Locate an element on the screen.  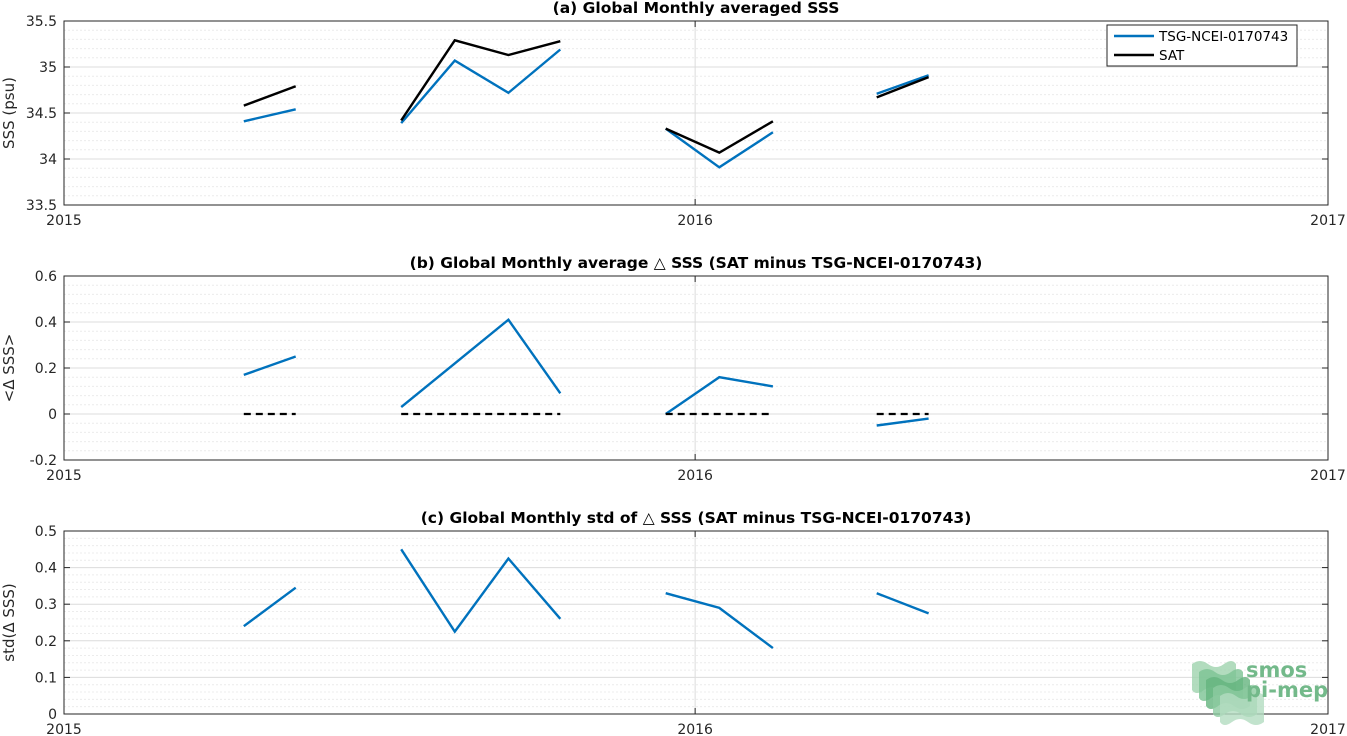
y-tick-label: 0.6 is located at coordinates (46, 277).